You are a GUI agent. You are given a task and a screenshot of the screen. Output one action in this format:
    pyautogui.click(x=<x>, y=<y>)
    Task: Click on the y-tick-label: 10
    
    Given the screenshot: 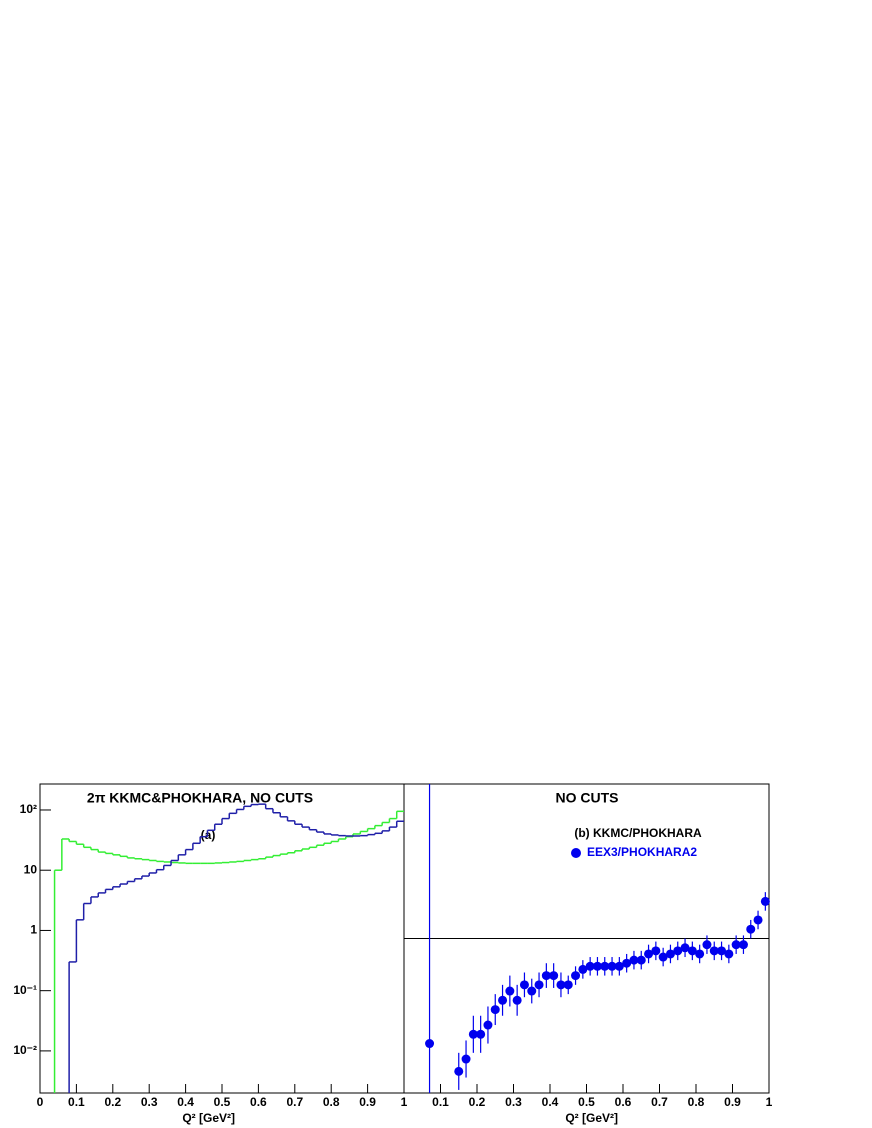 What is the action you would take?
    pyautogui.click(x=31, y=869)
    